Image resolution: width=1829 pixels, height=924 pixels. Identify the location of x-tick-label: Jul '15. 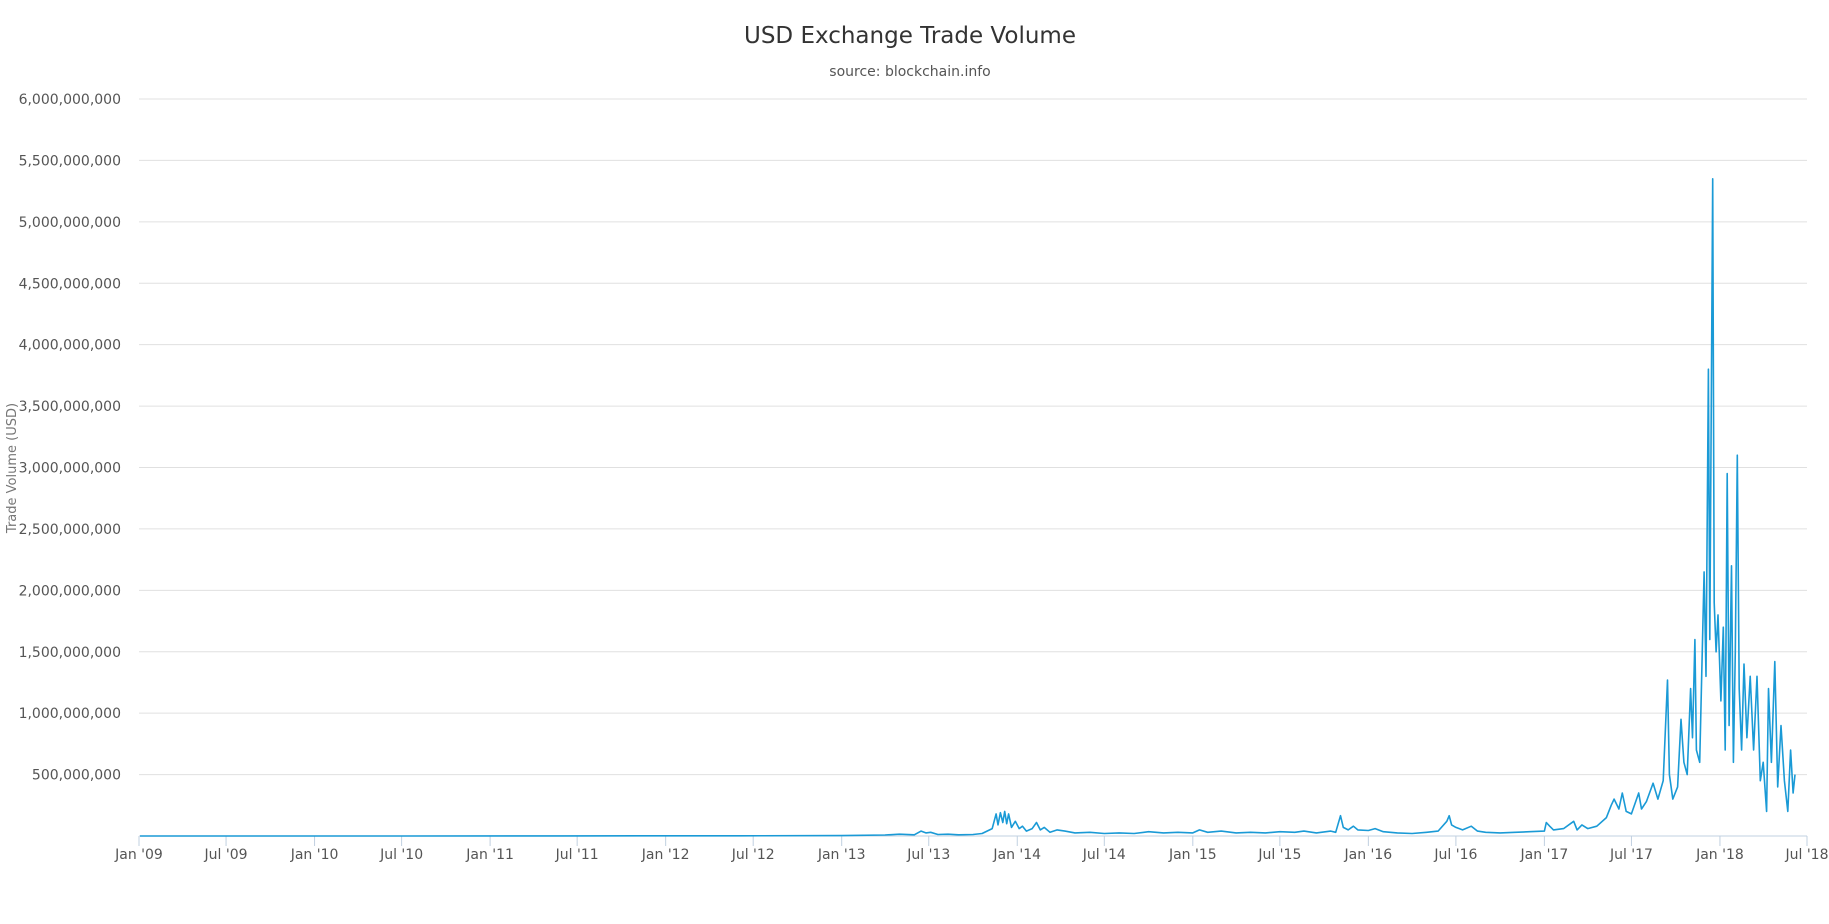
(1279, 855).